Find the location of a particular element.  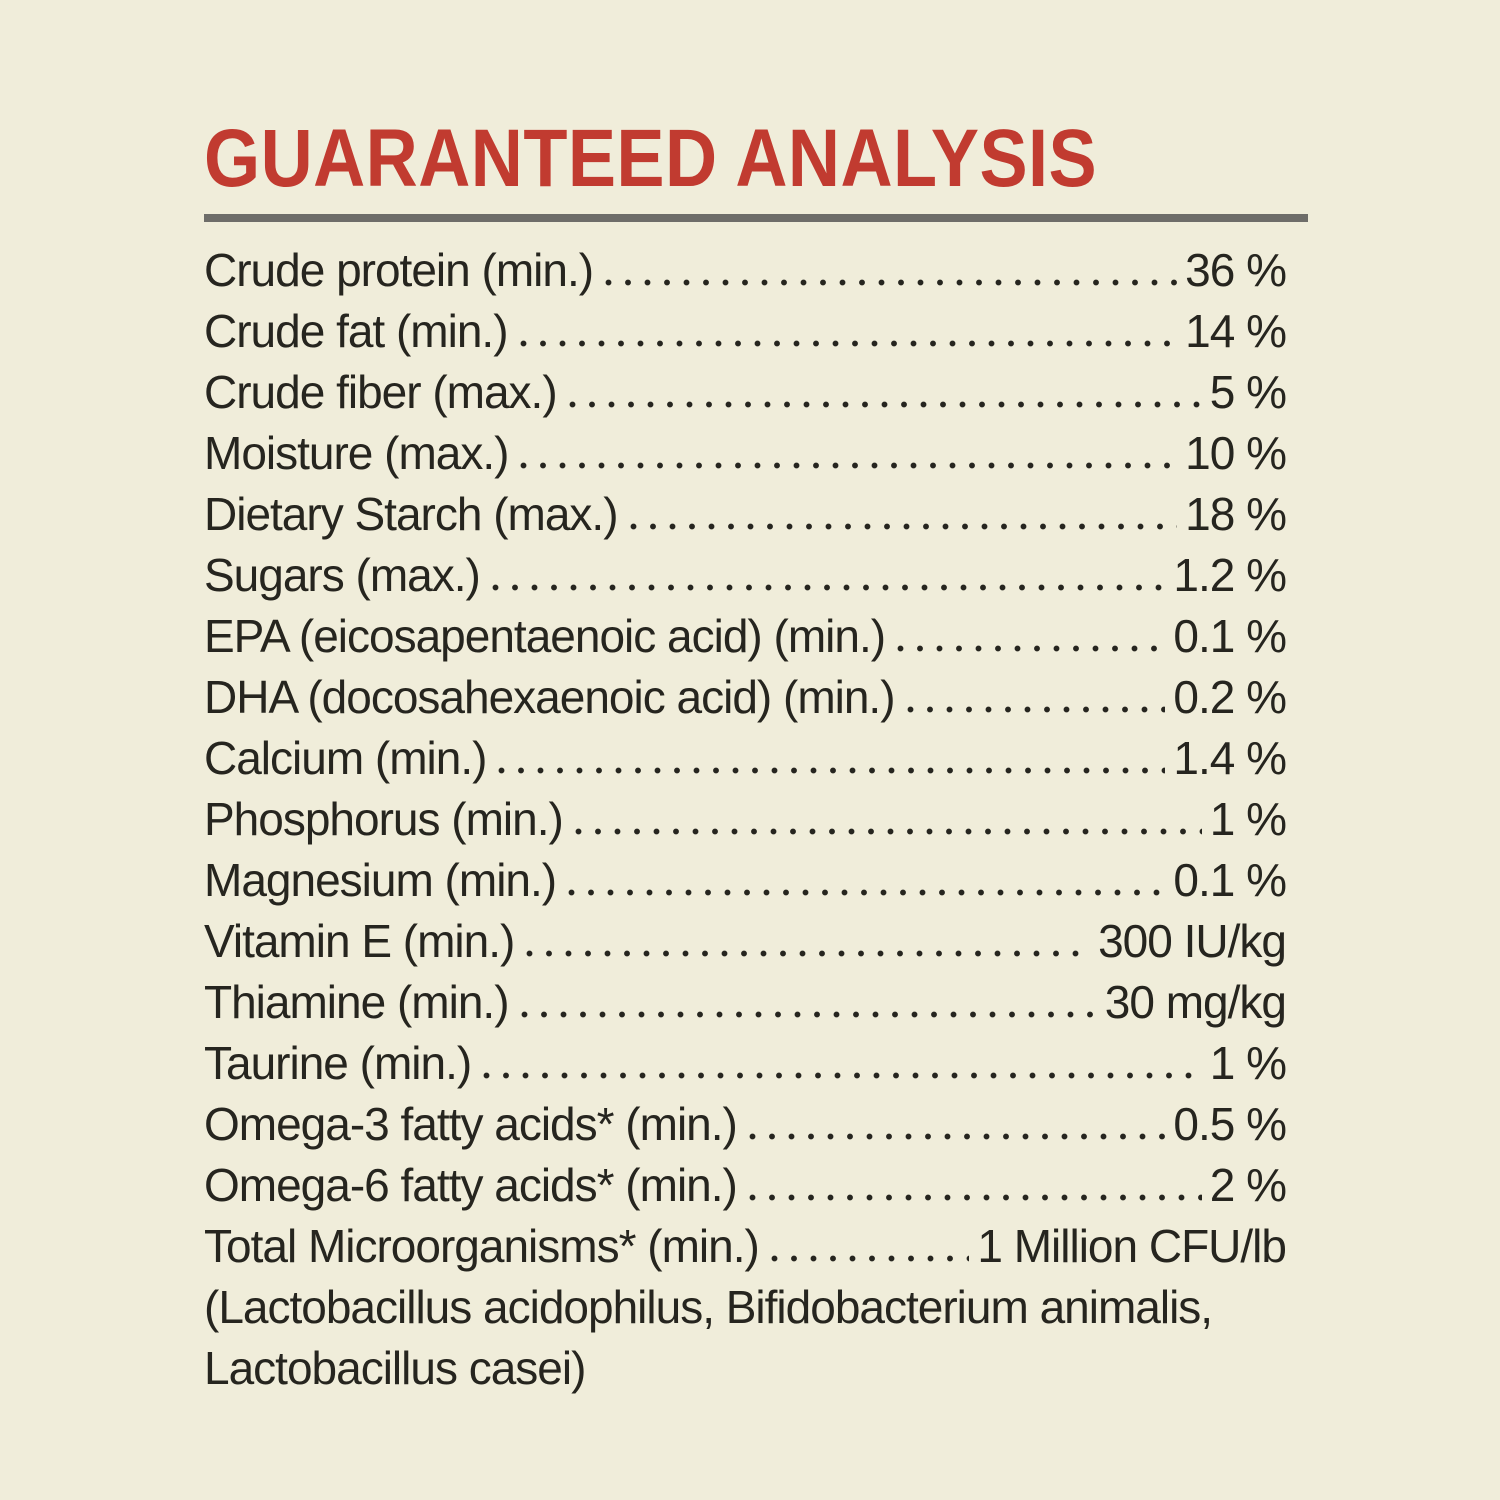

nutrient-label: Calcium (min.) is located at coordinates (345, 758).